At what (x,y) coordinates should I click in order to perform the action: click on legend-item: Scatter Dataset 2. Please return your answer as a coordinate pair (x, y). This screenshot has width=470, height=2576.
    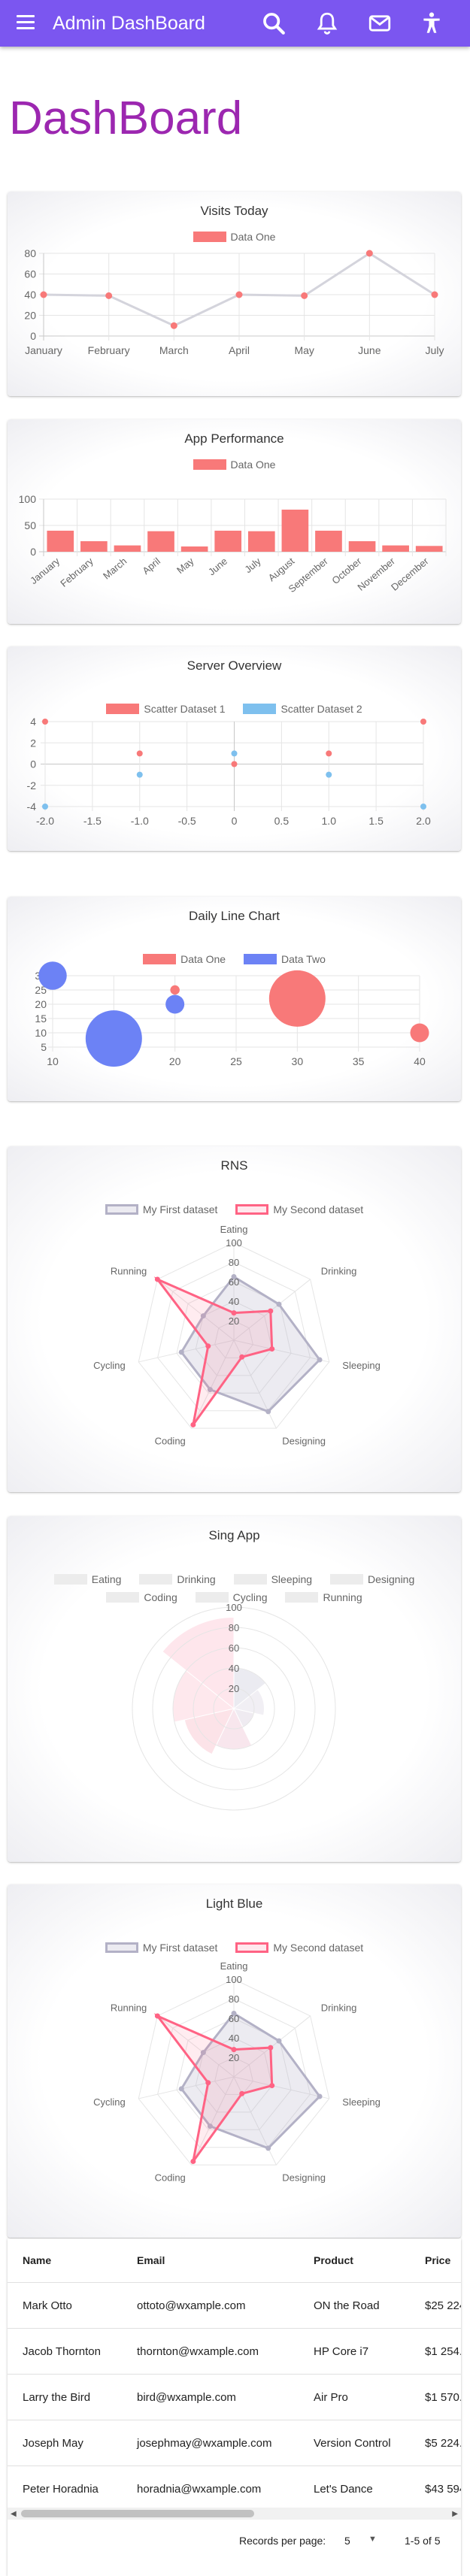
    Looking at the image, I should click on (302, 709).